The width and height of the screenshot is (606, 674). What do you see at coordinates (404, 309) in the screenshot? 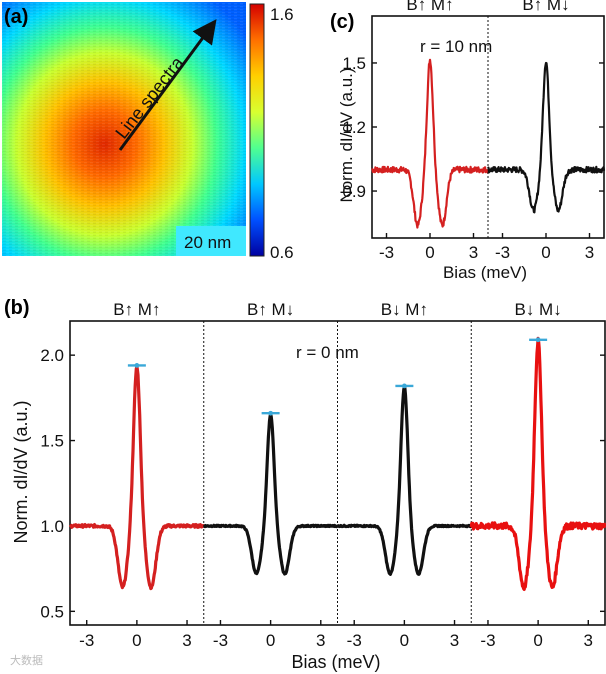
I see `chart-b-segment-title: B↓ M↑` at bounding box center [404, 309].